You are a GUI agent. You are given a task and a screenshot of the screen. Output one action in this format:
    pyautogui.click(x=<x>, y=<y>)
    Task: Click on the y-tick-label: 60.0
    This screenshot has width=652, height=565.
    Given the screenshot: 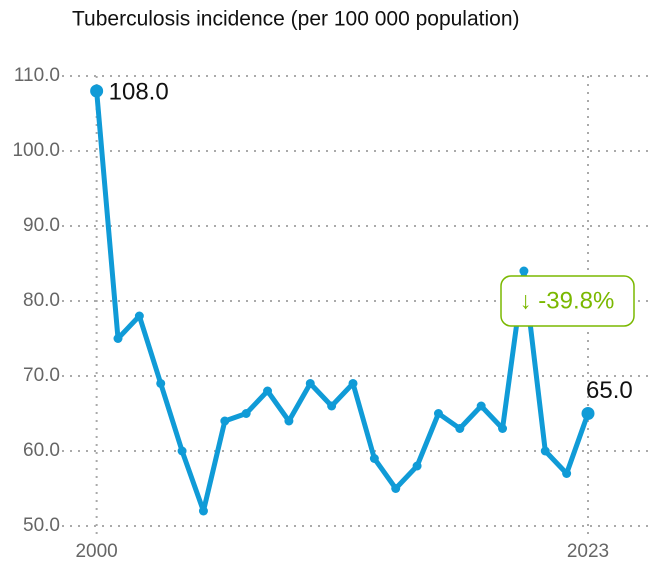 What is the action you would take?
    pyautogui.click(x=41, y=450)
    